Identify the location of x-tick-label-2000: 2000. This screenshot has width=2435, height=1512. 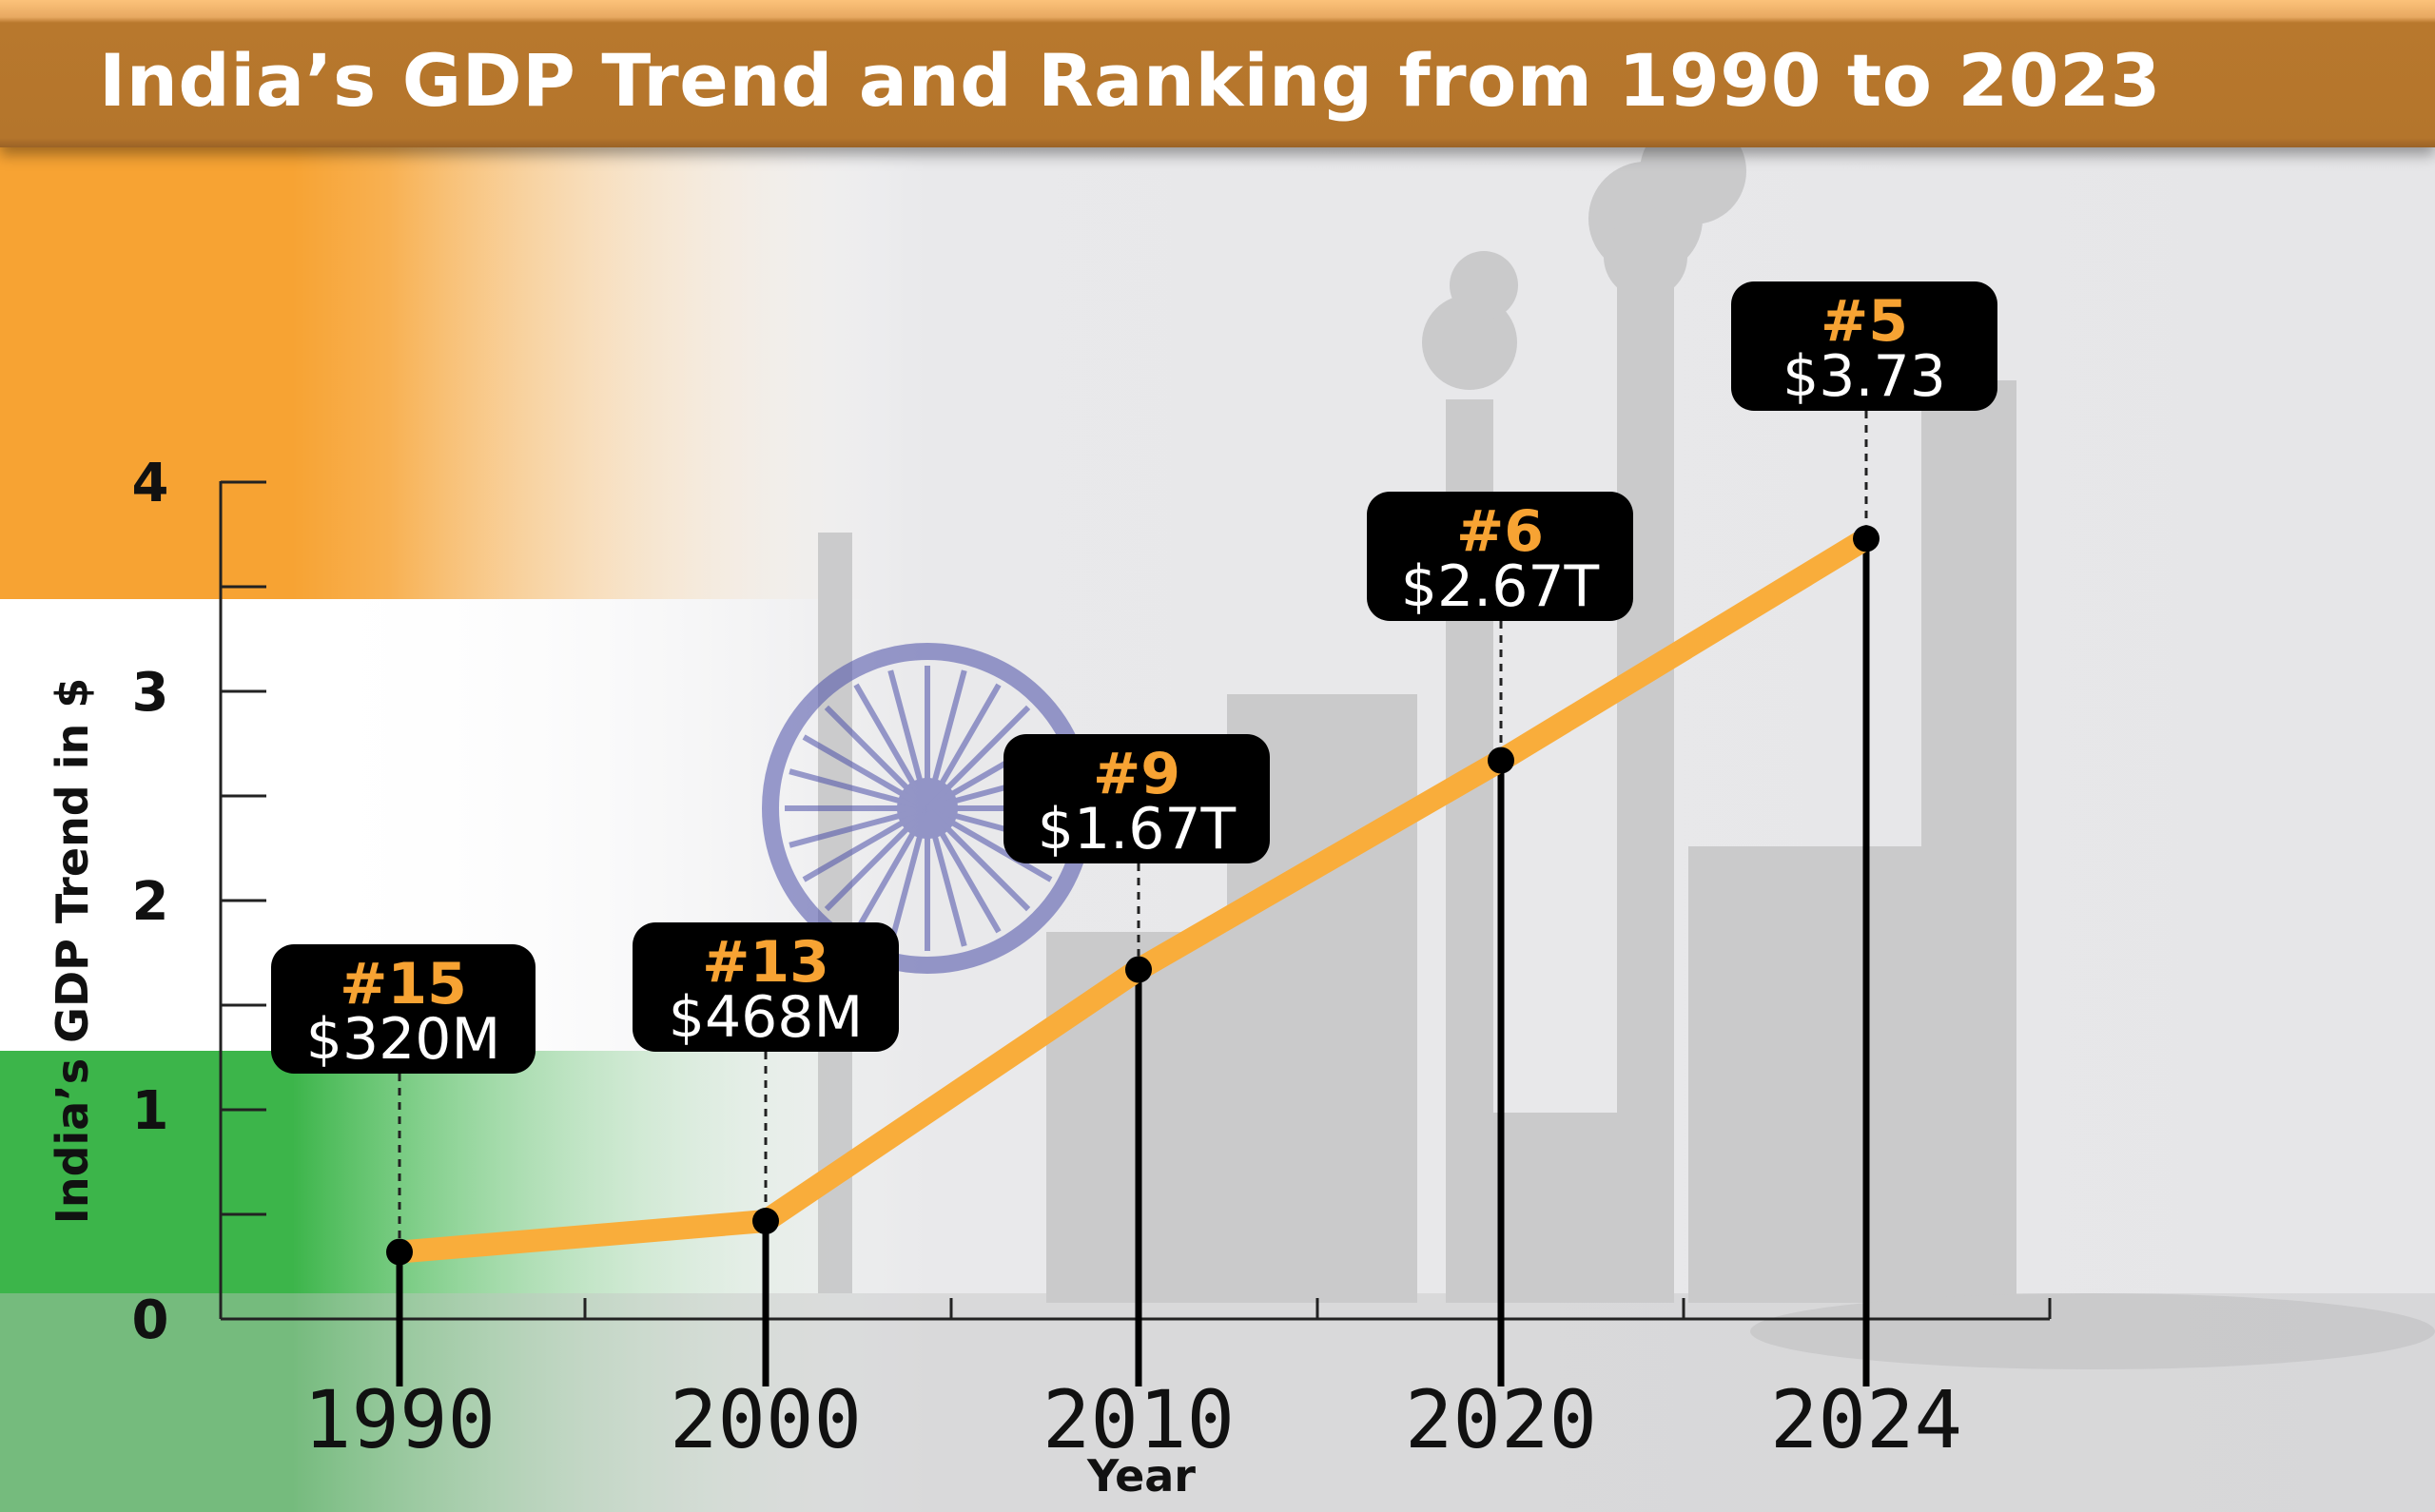
(766, 1419).